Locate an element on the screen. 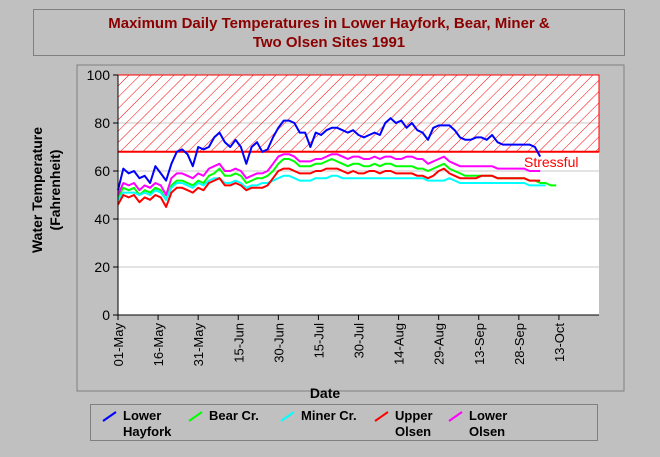 The width and height of the screenshot is (660, 457). legend-swatch-miner-cr is located at coordinates (287, 416).